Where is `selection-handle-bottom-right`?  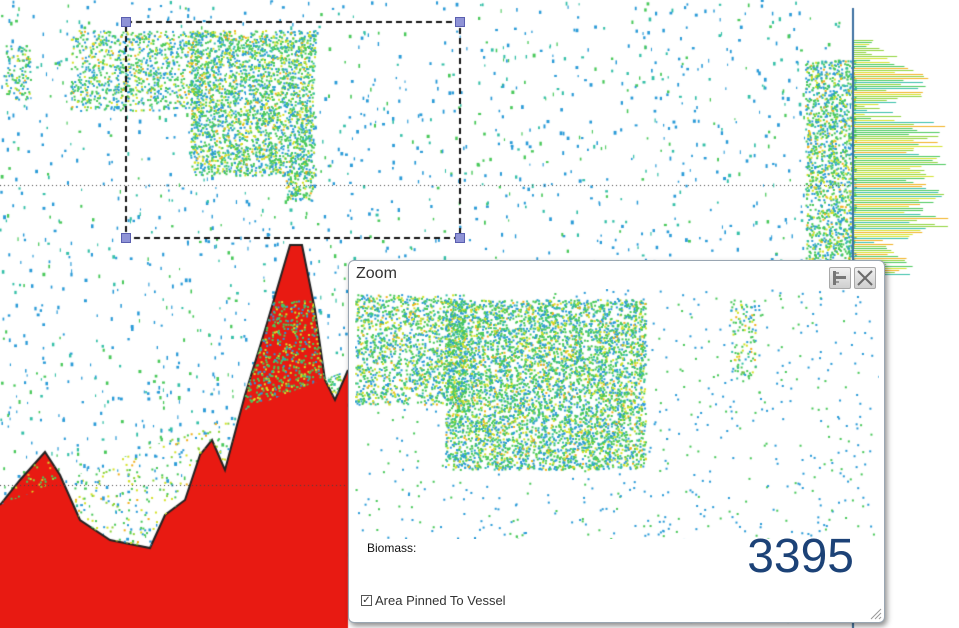 selection-handle-bottom-right is located at coordinates (460, 238).